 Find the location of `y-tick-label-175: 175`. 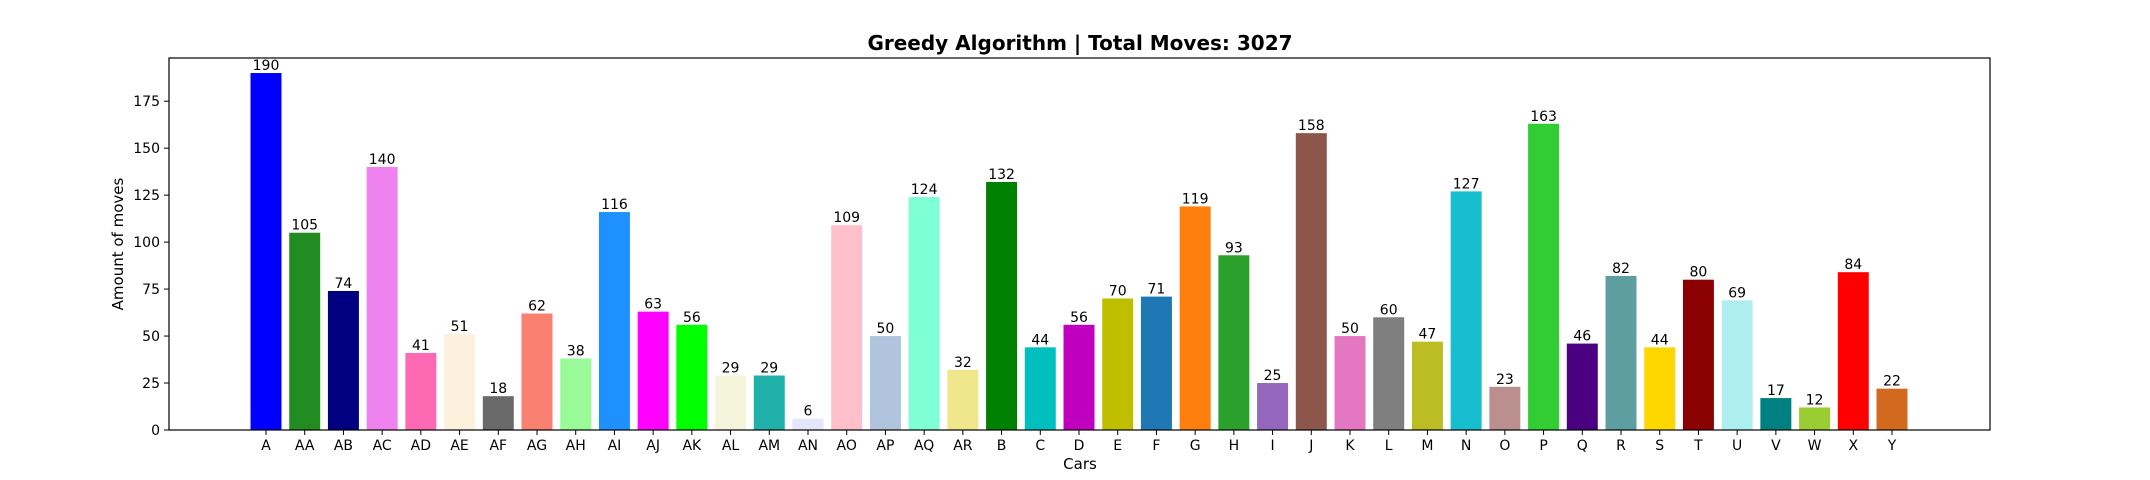

y-tick-label-175: 175 is located at coordinates (146, 102).